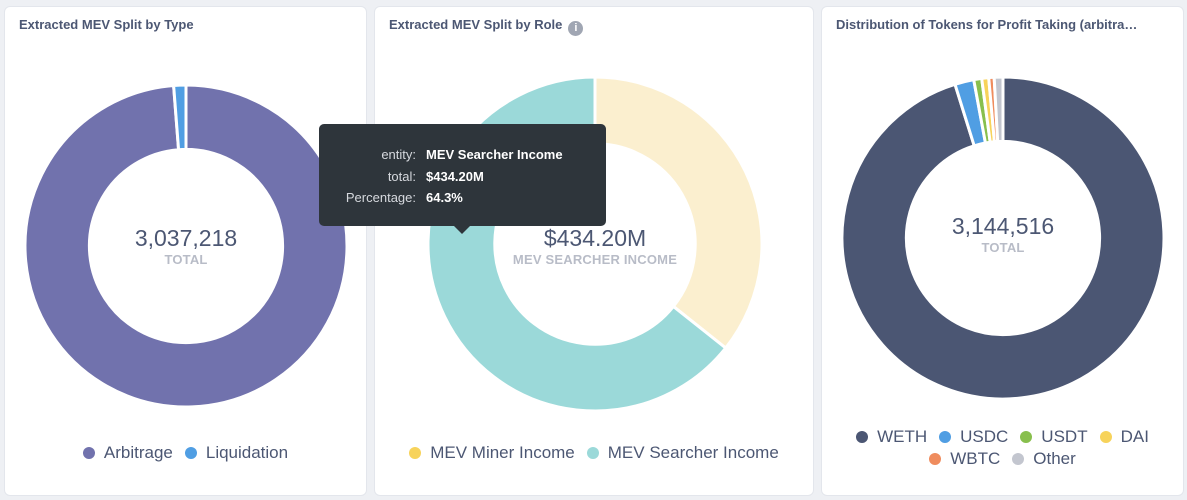  What do you see at coordinates (106, 24) in the screenshot?
I see `chart-title: Extracted MEV Split by Type` at bounding box center [106, 24].